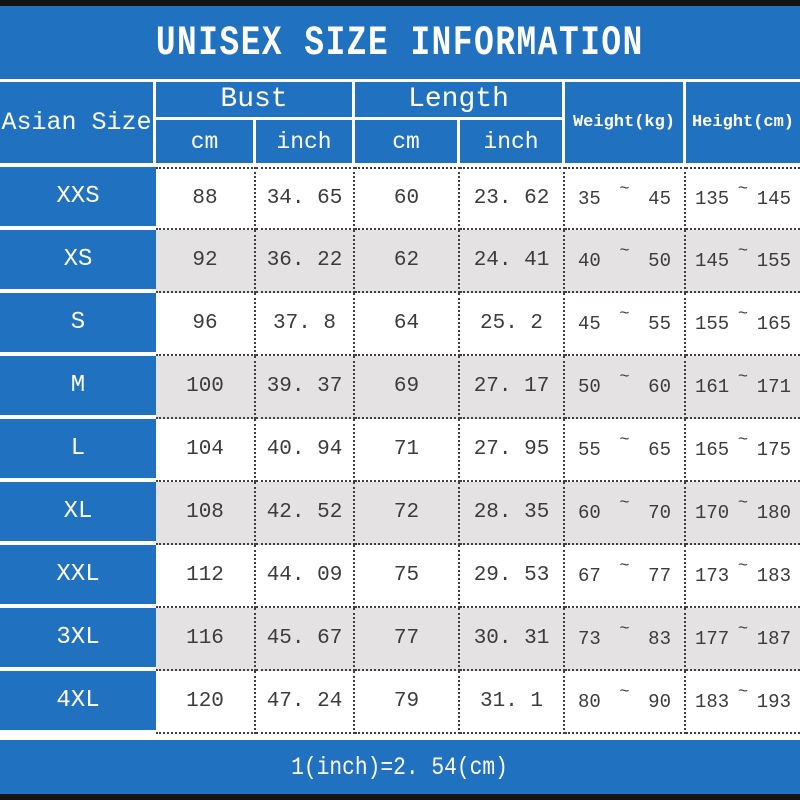  What do you see at coordinates (659, 386) in the screenshot?
I see `weight-range-cell-max: 60` at bounding box center [659, 386].